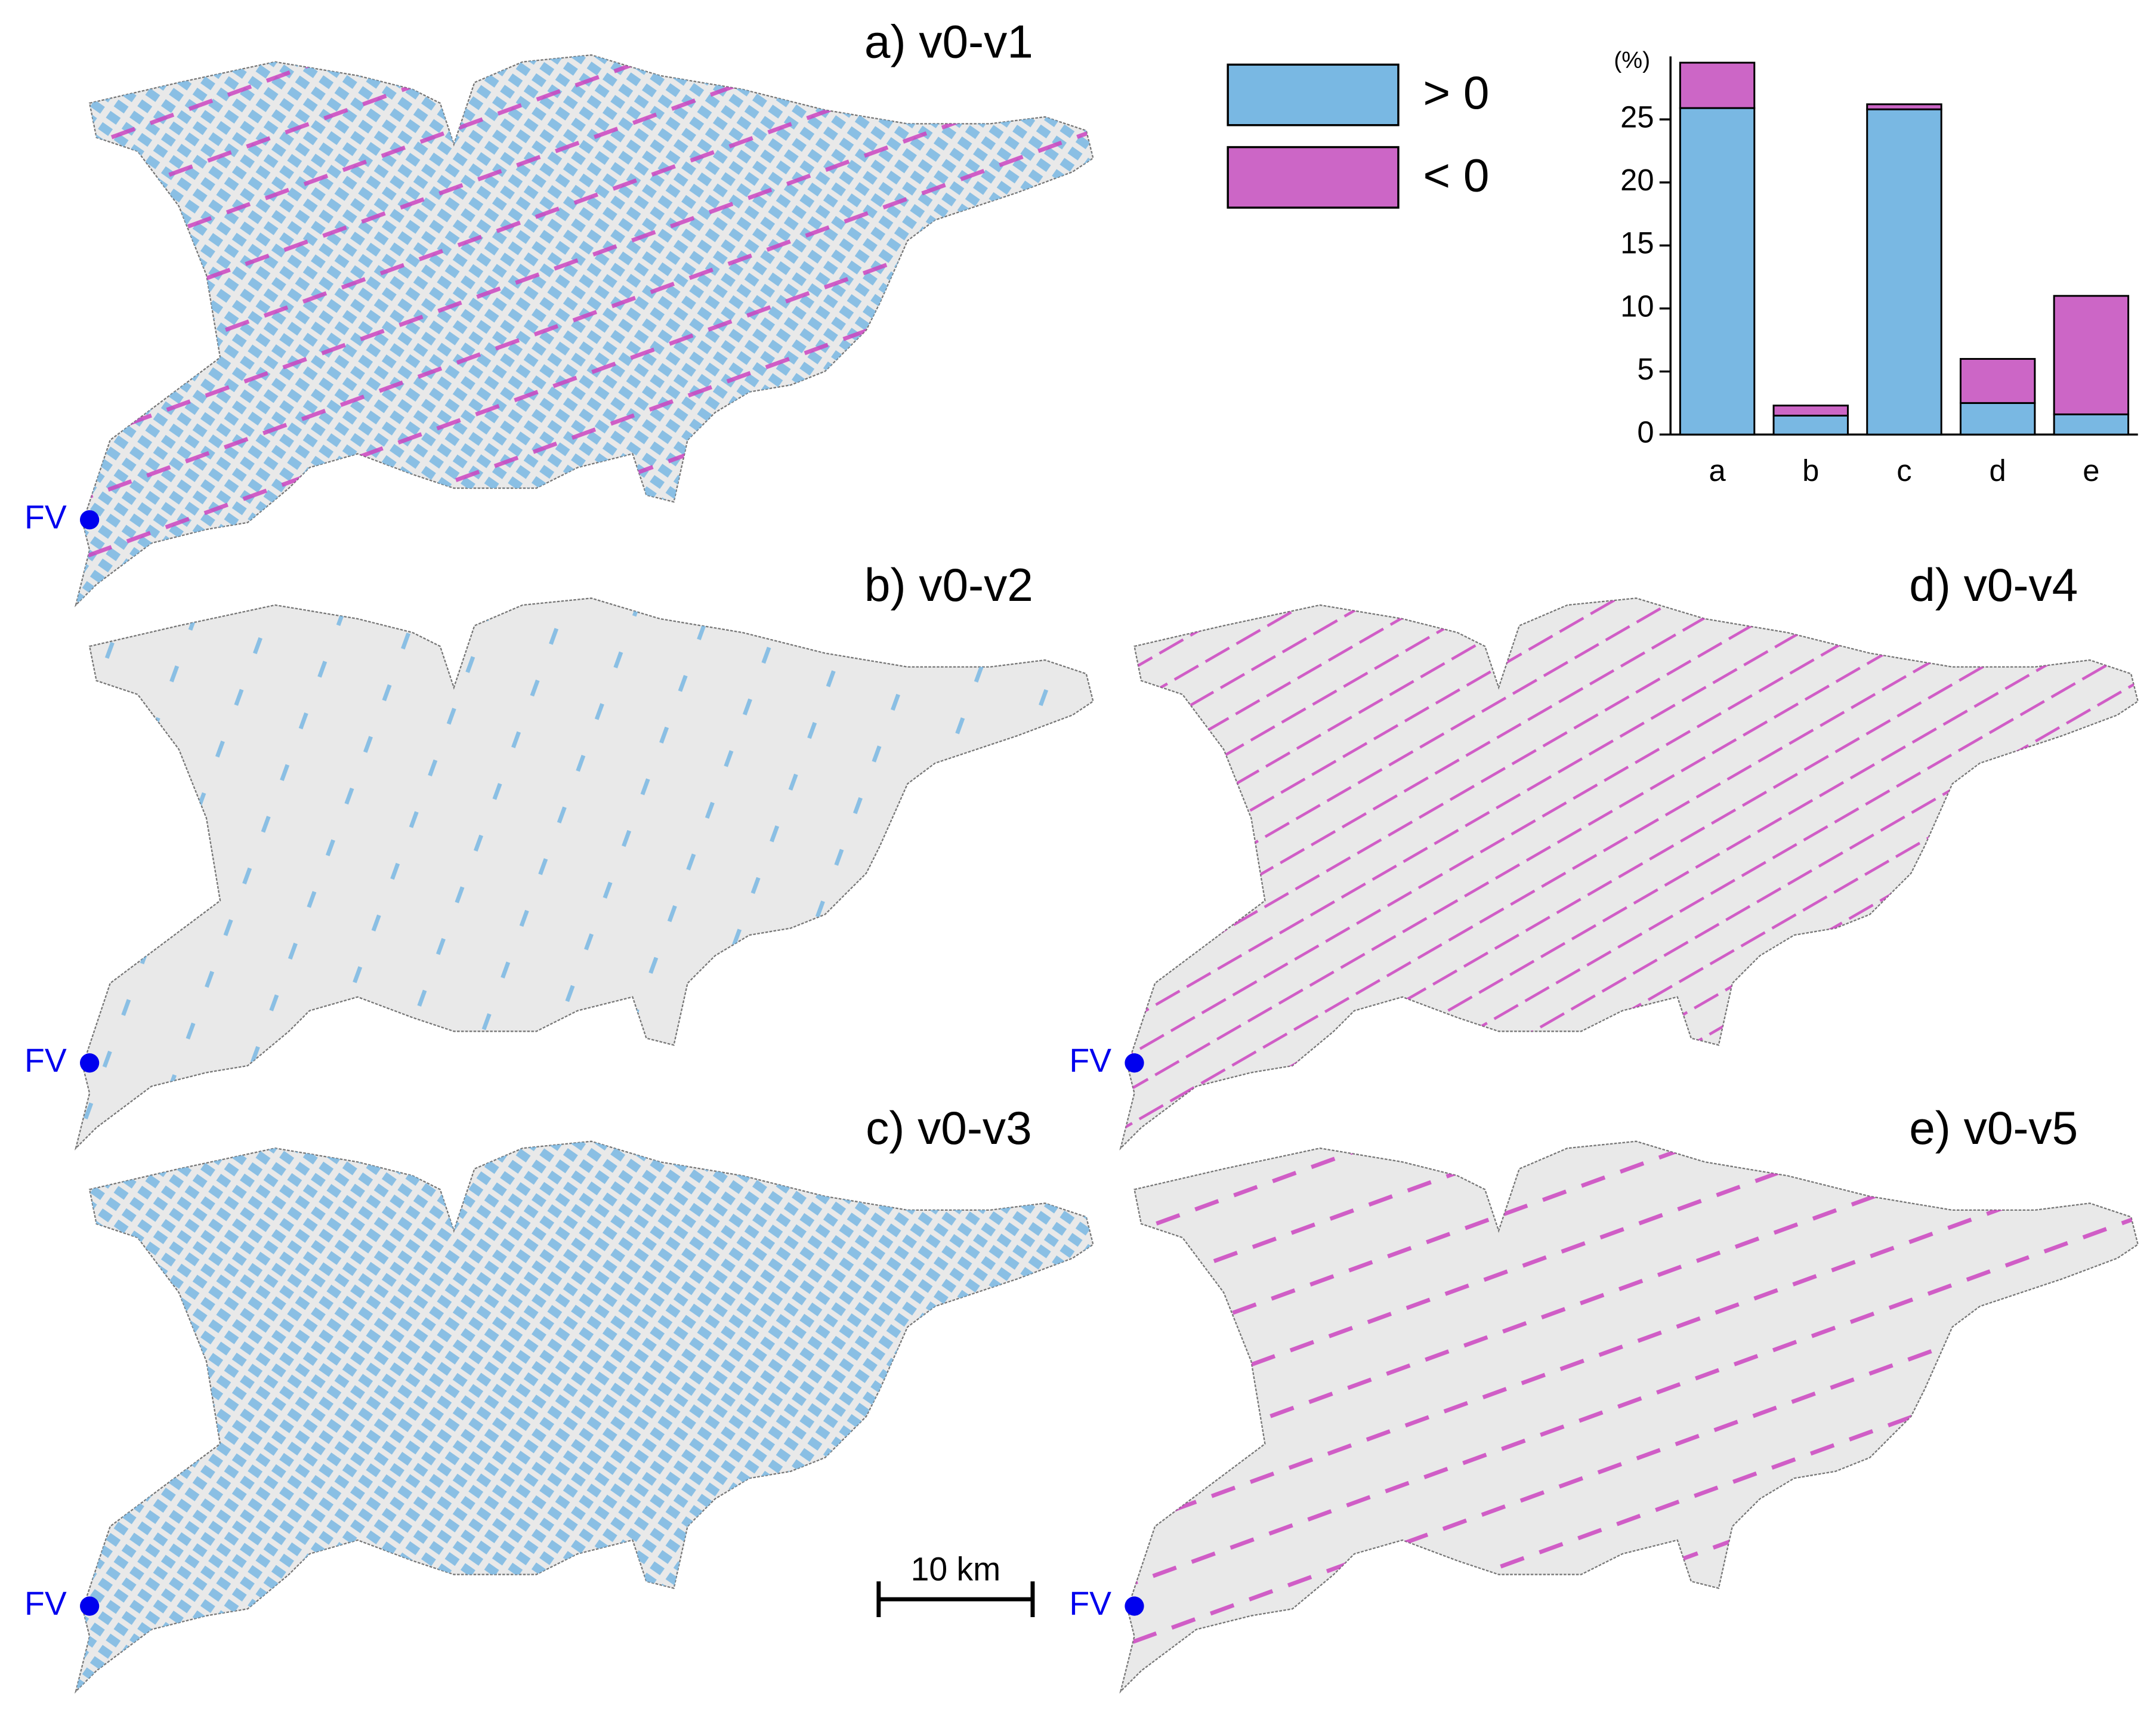 The image size is (2156, 1712). I want to click on y-tick-label: 10, so click(1637, 306).